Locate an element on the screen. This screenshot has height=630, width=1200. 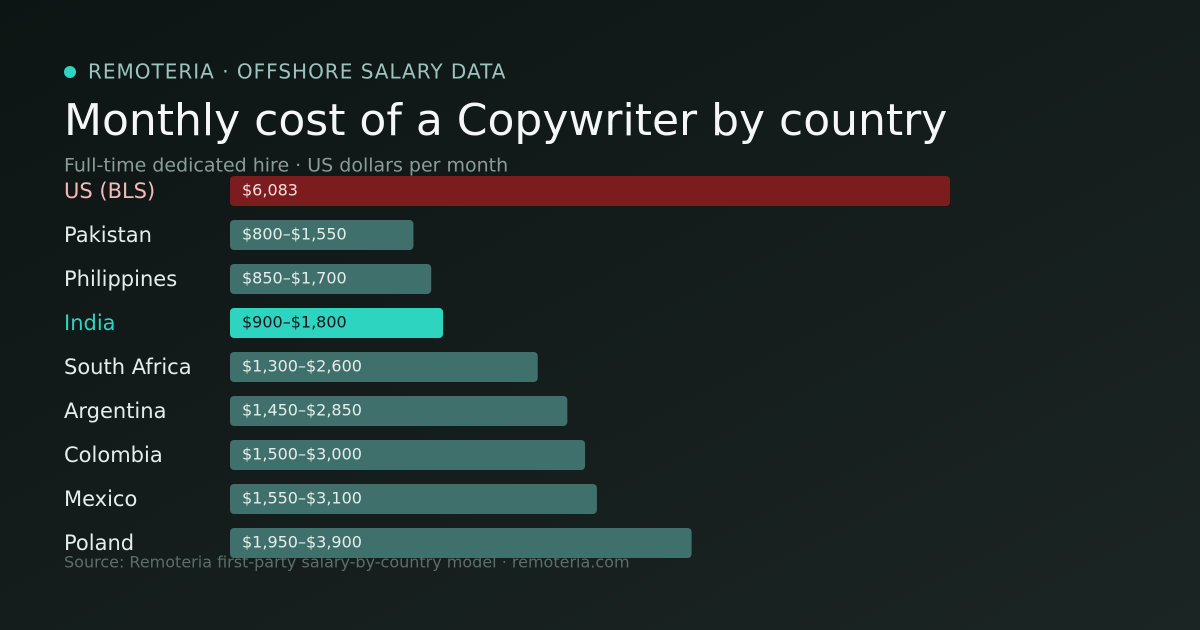
kicker-dot is located at coordinates (70, 72).